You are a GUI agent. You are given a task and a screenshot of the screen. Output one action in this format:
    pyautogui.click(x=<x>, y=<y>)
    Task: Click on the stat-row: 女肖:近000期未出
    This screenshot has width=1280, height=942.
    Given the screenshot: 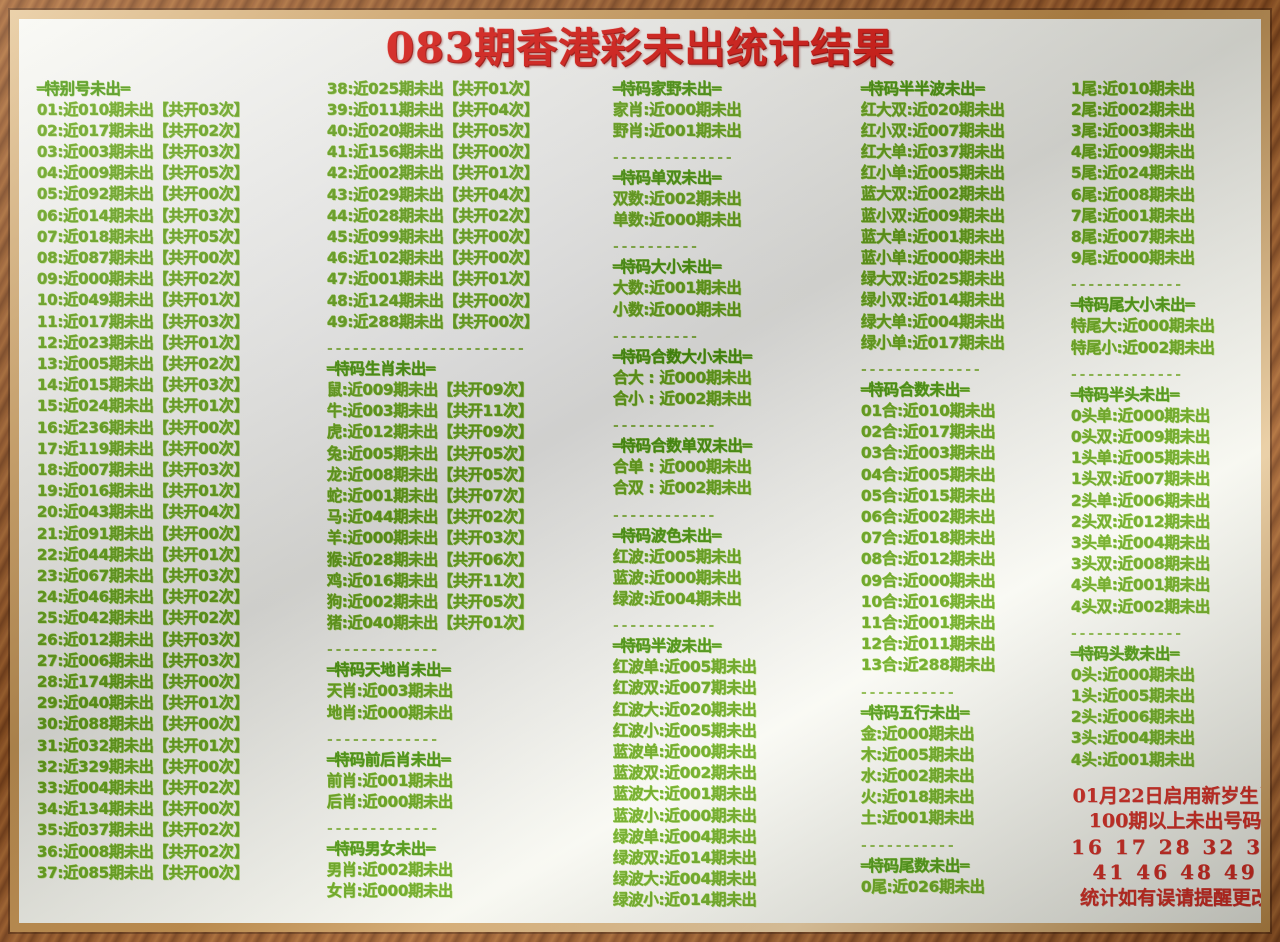 What is the action you would take?
    pyautogui.click(x=390, y=891)
    